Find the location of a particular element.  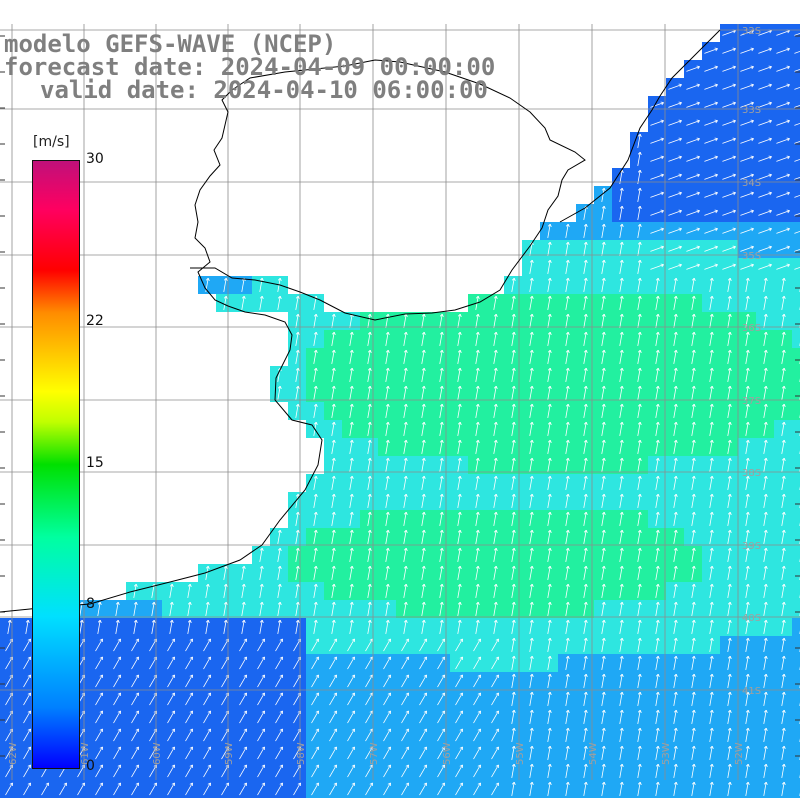

longitude-label: 52W is located at coordinates (739, 753).